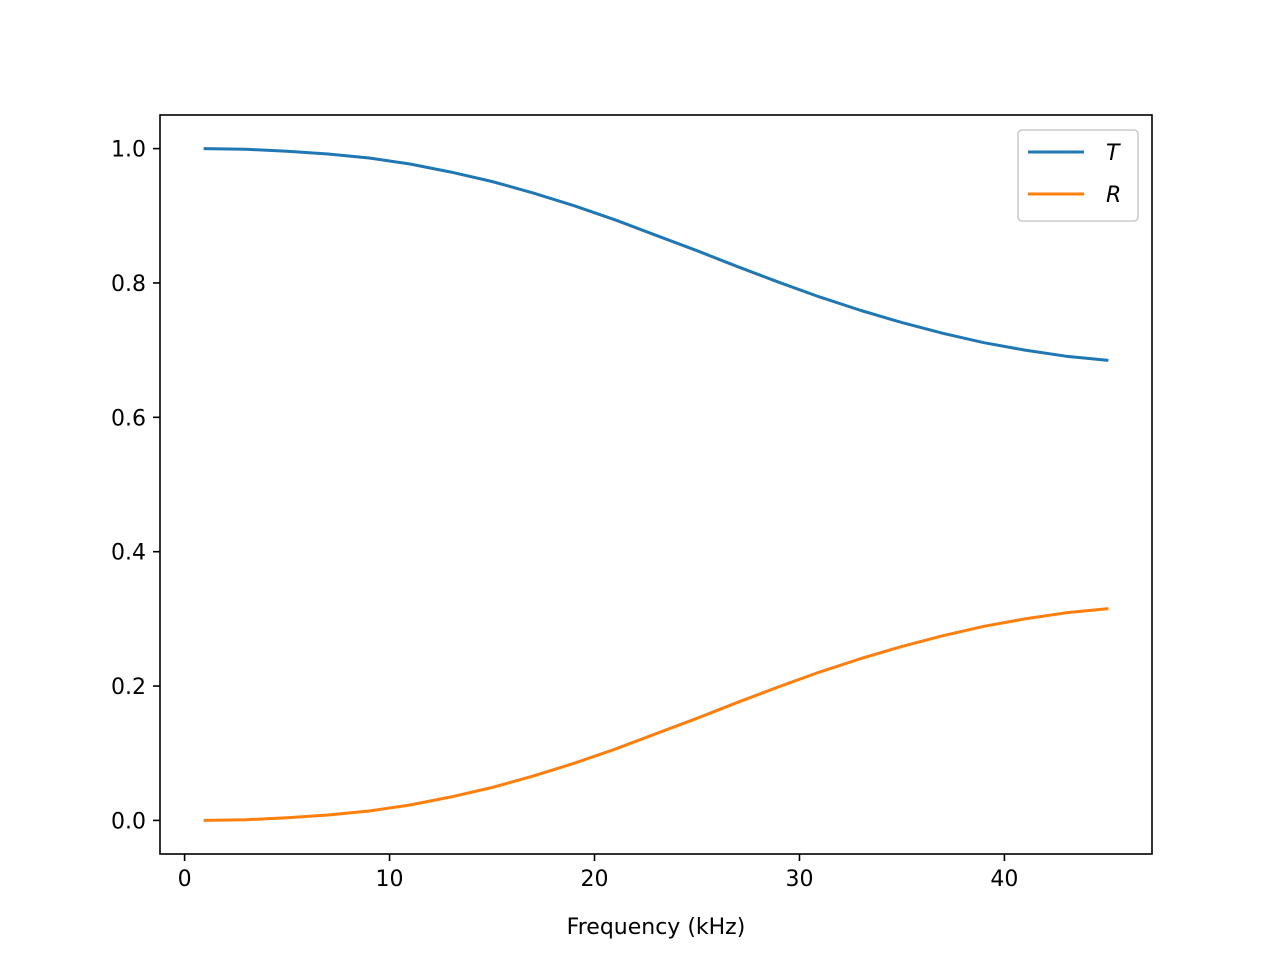 This screenshot has height=960, width=1280. What do you see at coordinates (595, 879) in the screenshot?
I see `x-tick-label: 20` at bounding box center [595, 879].